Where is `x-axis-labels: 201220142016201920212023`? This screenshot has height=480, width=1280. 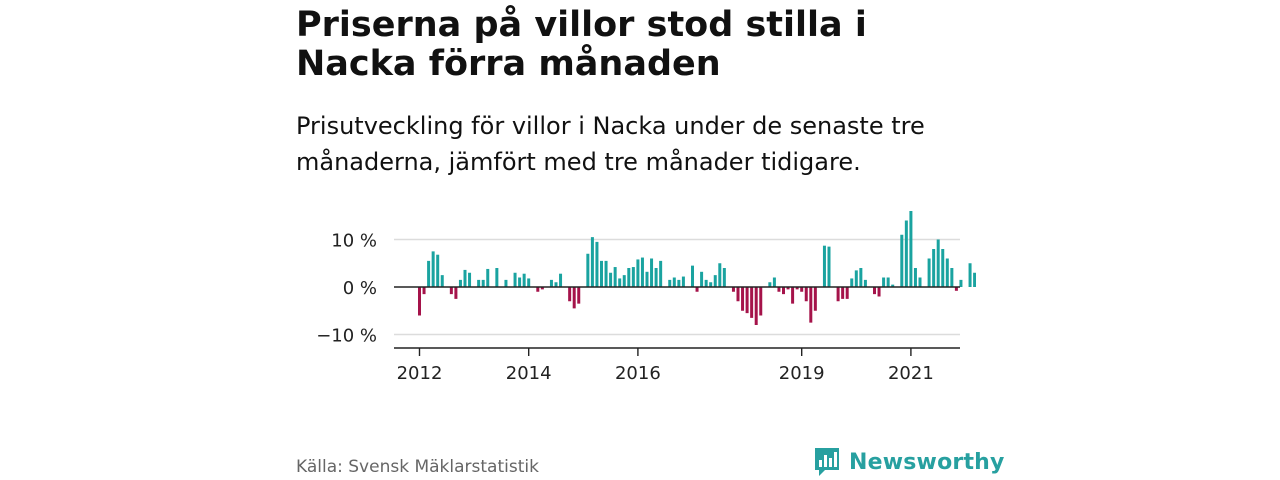
x-axis-labels: 201220142016201920212023 is located at coordinates (665, 373).